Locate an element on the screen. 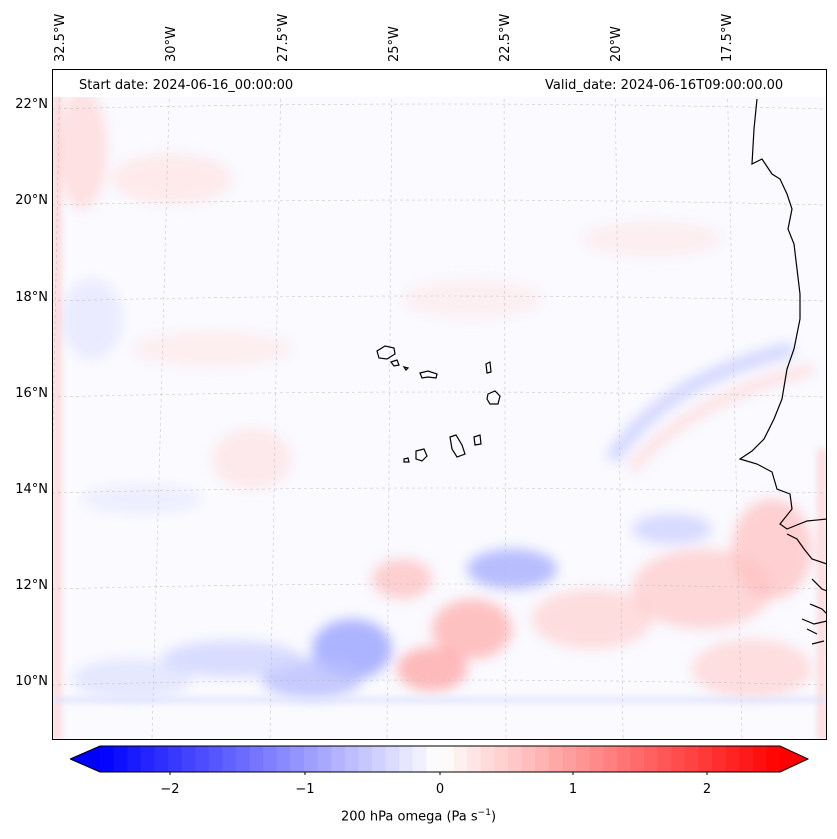 This screenshot has height=839, width=837. colorbar-outline is located at coordinates (440, 759).